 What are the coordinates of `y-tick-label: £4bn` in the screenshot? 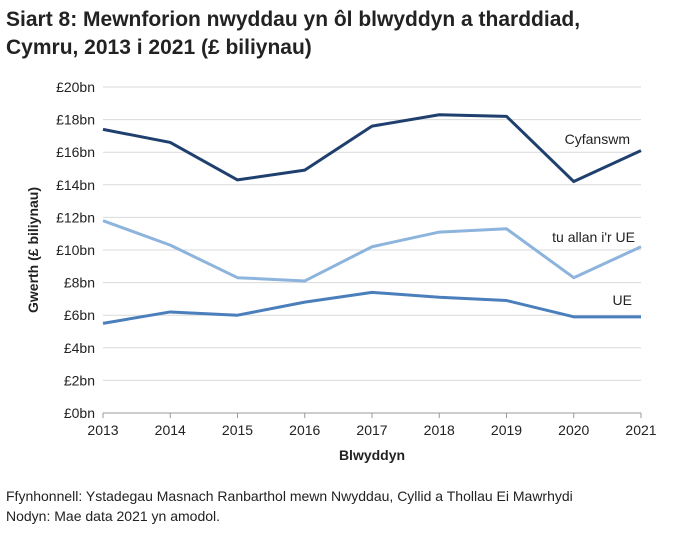 It's located at (79, 348).